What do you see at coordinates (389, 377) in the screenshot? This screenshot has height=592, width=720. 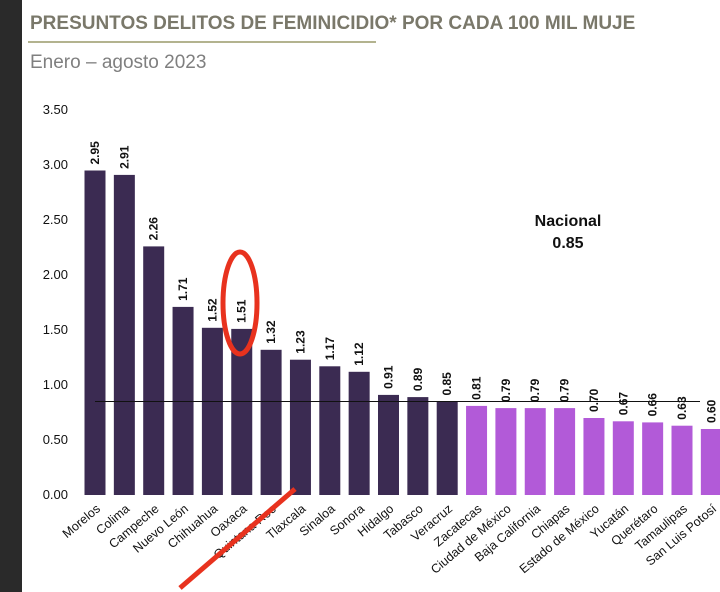 I see `value-label: 0.91` at bounding box center [389, 377].